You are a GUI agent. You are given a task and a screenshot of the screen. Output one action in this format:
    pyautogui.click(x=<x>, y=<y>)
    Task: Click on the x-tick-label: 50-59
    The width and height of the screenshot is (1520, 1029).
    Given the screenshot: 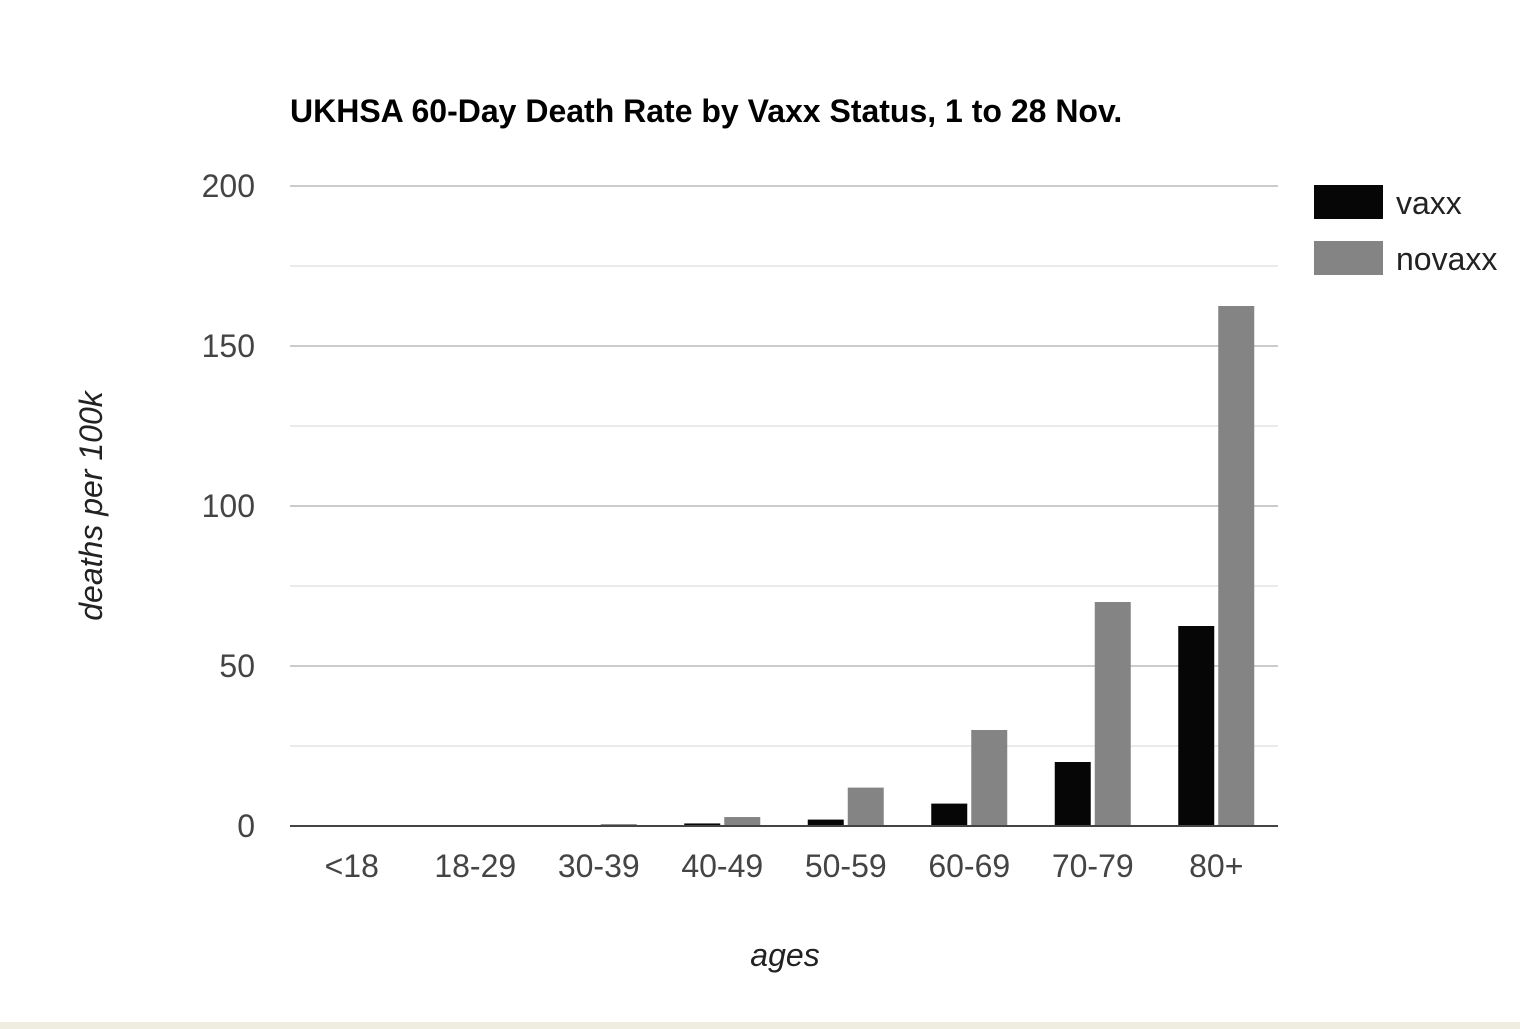 What is the action you would take?
    pyautogui.click(x=846, y=866)
    